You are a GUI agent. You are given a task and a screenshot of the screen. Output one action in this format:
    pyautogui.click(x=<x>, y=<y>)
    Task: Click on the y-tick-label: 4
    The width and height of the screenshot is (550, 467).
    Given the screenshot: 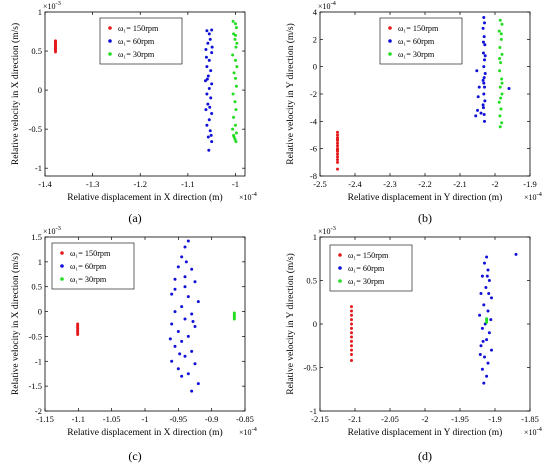 What is the action you would take?
    pyautogui.click(x=315, y=12)
    